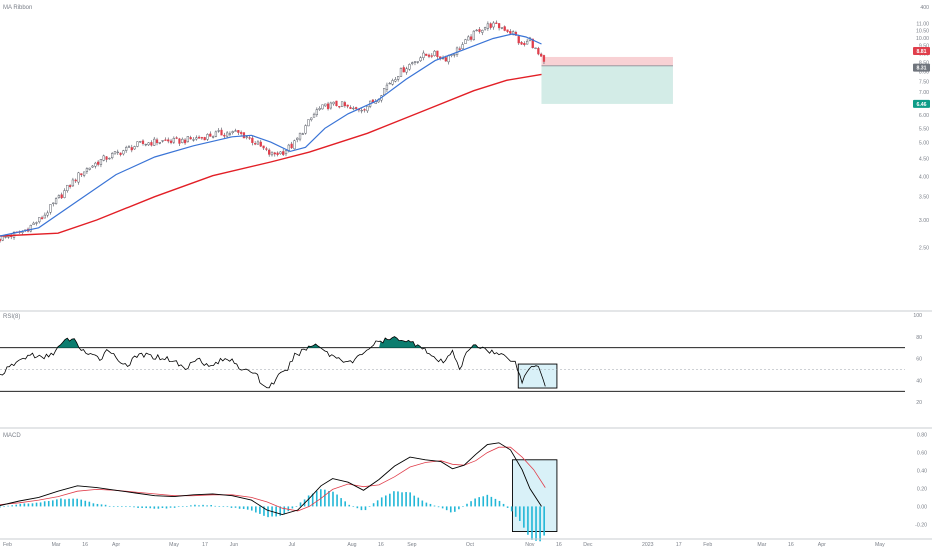 The image size is (932, 555). I want to click on stop-loss-zone, so click(607, 61).